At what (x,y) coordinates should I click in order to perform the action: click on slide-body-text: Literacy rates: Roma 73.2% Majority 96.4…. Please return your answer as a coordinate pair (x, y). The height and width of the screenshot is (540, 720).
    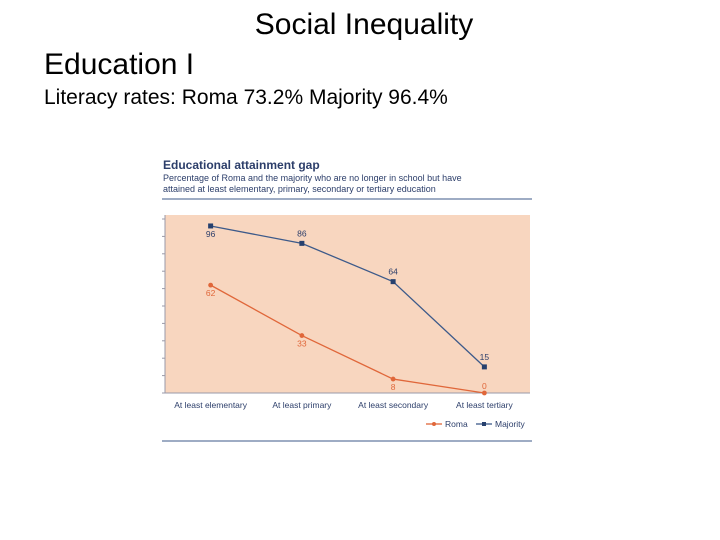
    Looking at the image, I should click on (246, 97).